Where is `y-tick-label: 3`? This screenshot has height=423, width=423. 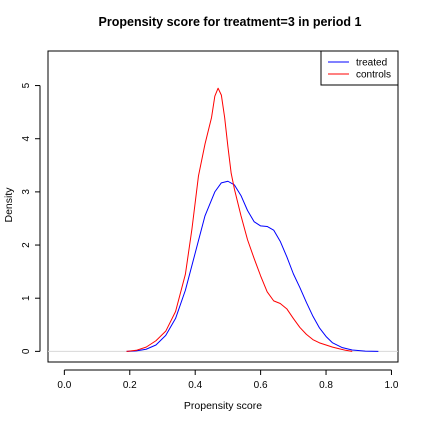 y-tick-label: 3 is located at coordinates (26, 192).